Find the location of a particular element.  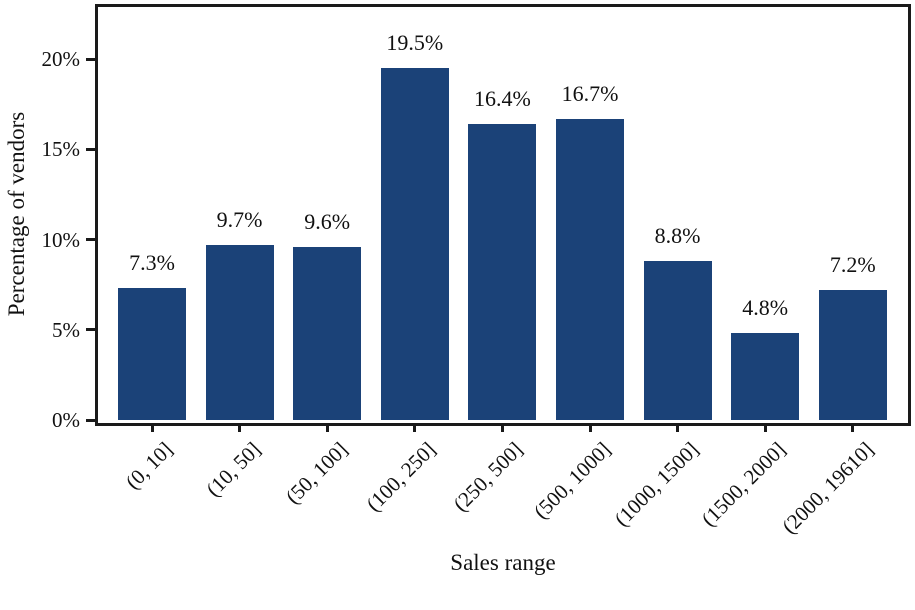

bar-value-label: 7.3% is located at coordinates (152, 263).